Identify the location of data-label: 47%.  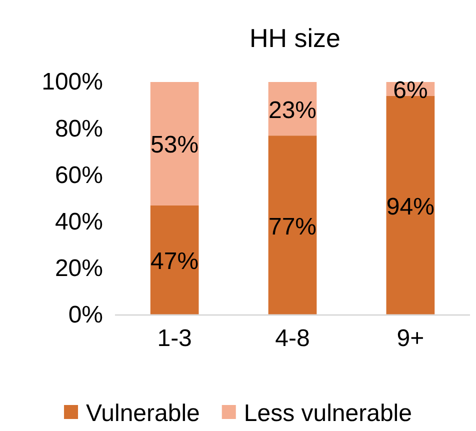
(174, 262).